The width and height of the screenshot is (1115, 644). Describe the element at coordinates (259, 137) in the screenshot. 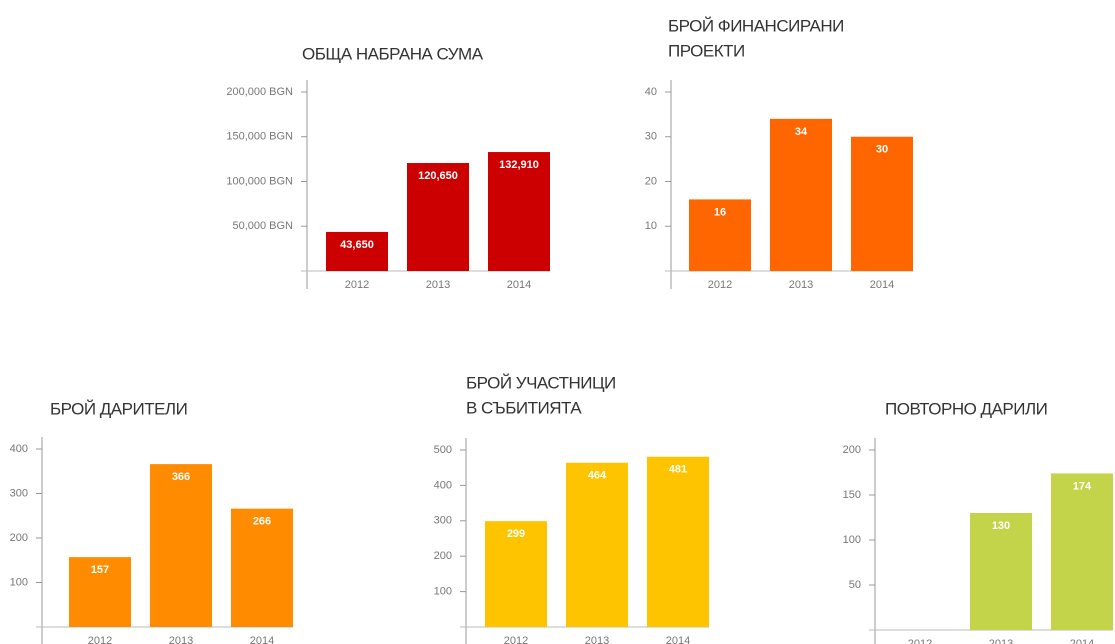

I see `y-tick-label: 150,000 BGN` at that location.